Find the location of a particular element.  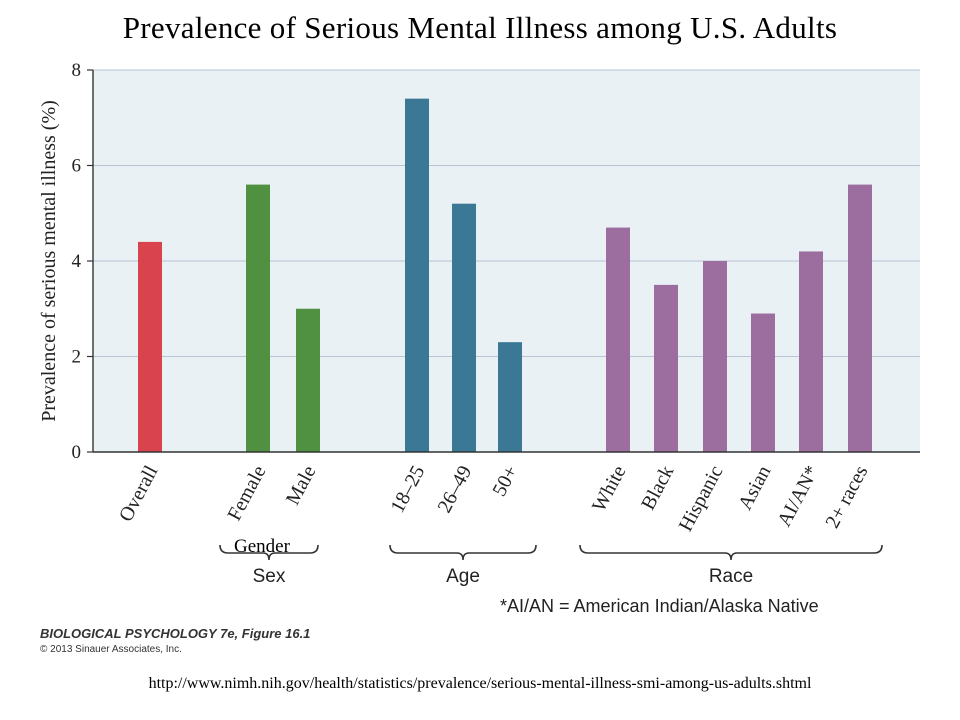

bar-hispanic is located at coordinates (715, 356).